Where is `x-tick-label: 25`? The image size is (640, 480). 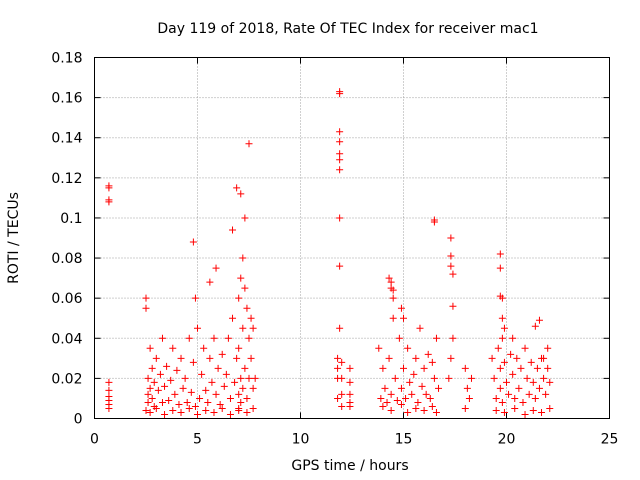 x-tick-label: 25 is located at coordinates (610, 440).